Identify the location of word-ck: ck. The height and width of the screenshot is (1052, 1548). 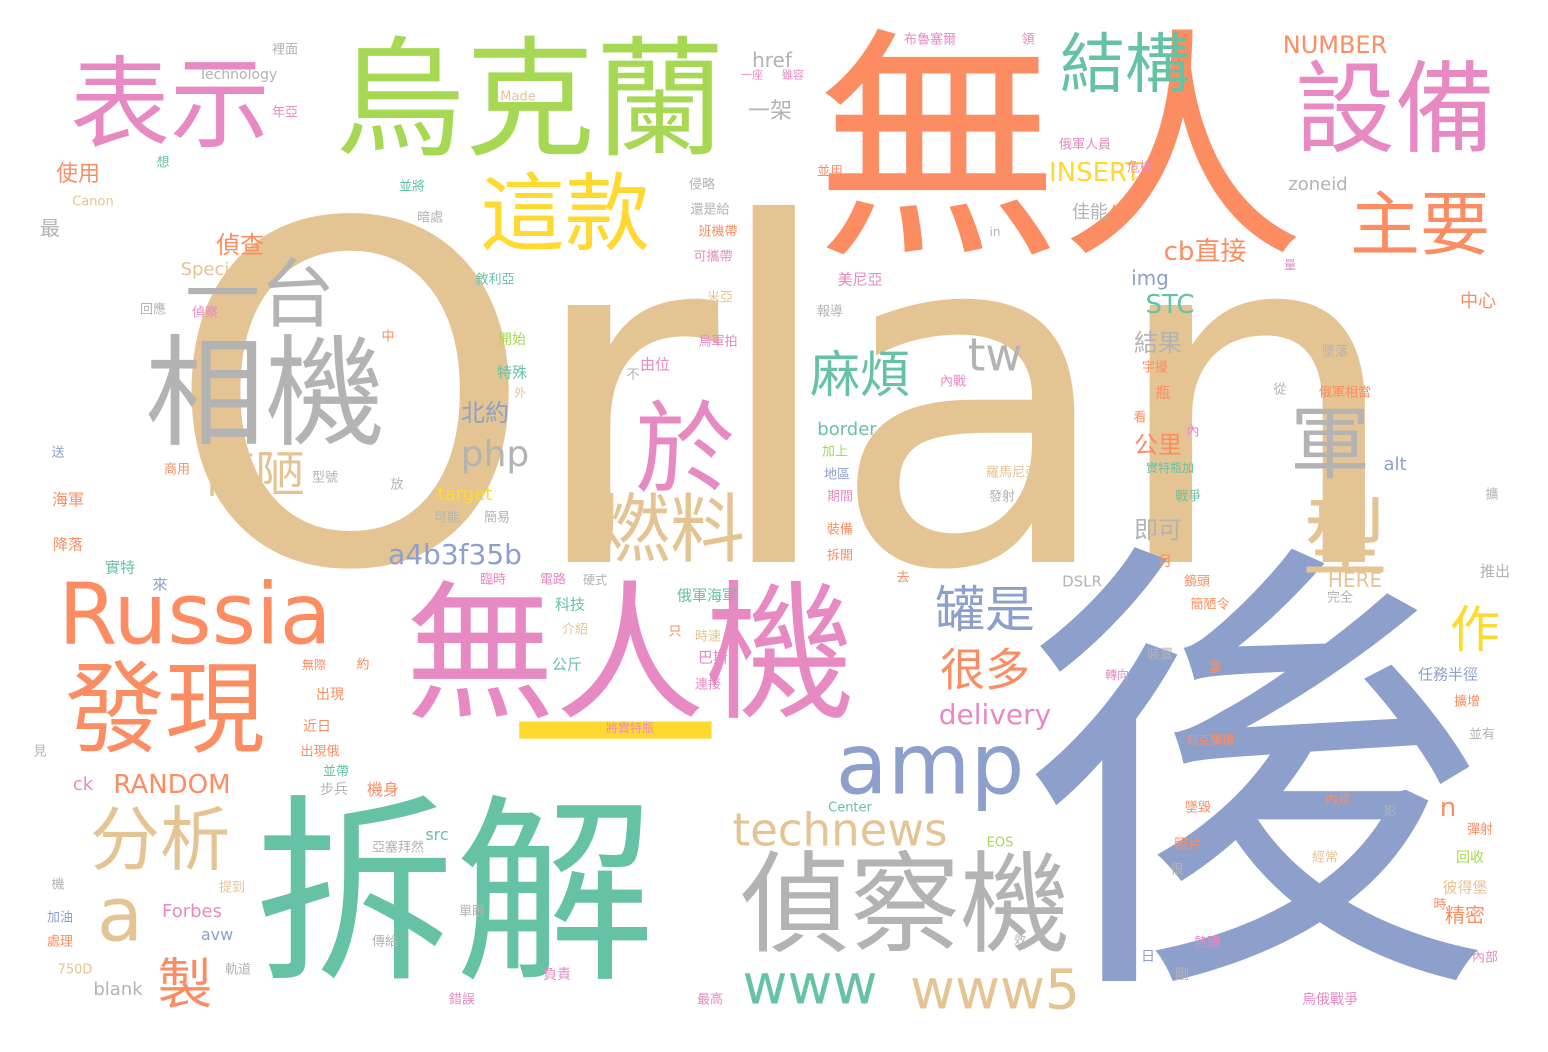
(83, 784).